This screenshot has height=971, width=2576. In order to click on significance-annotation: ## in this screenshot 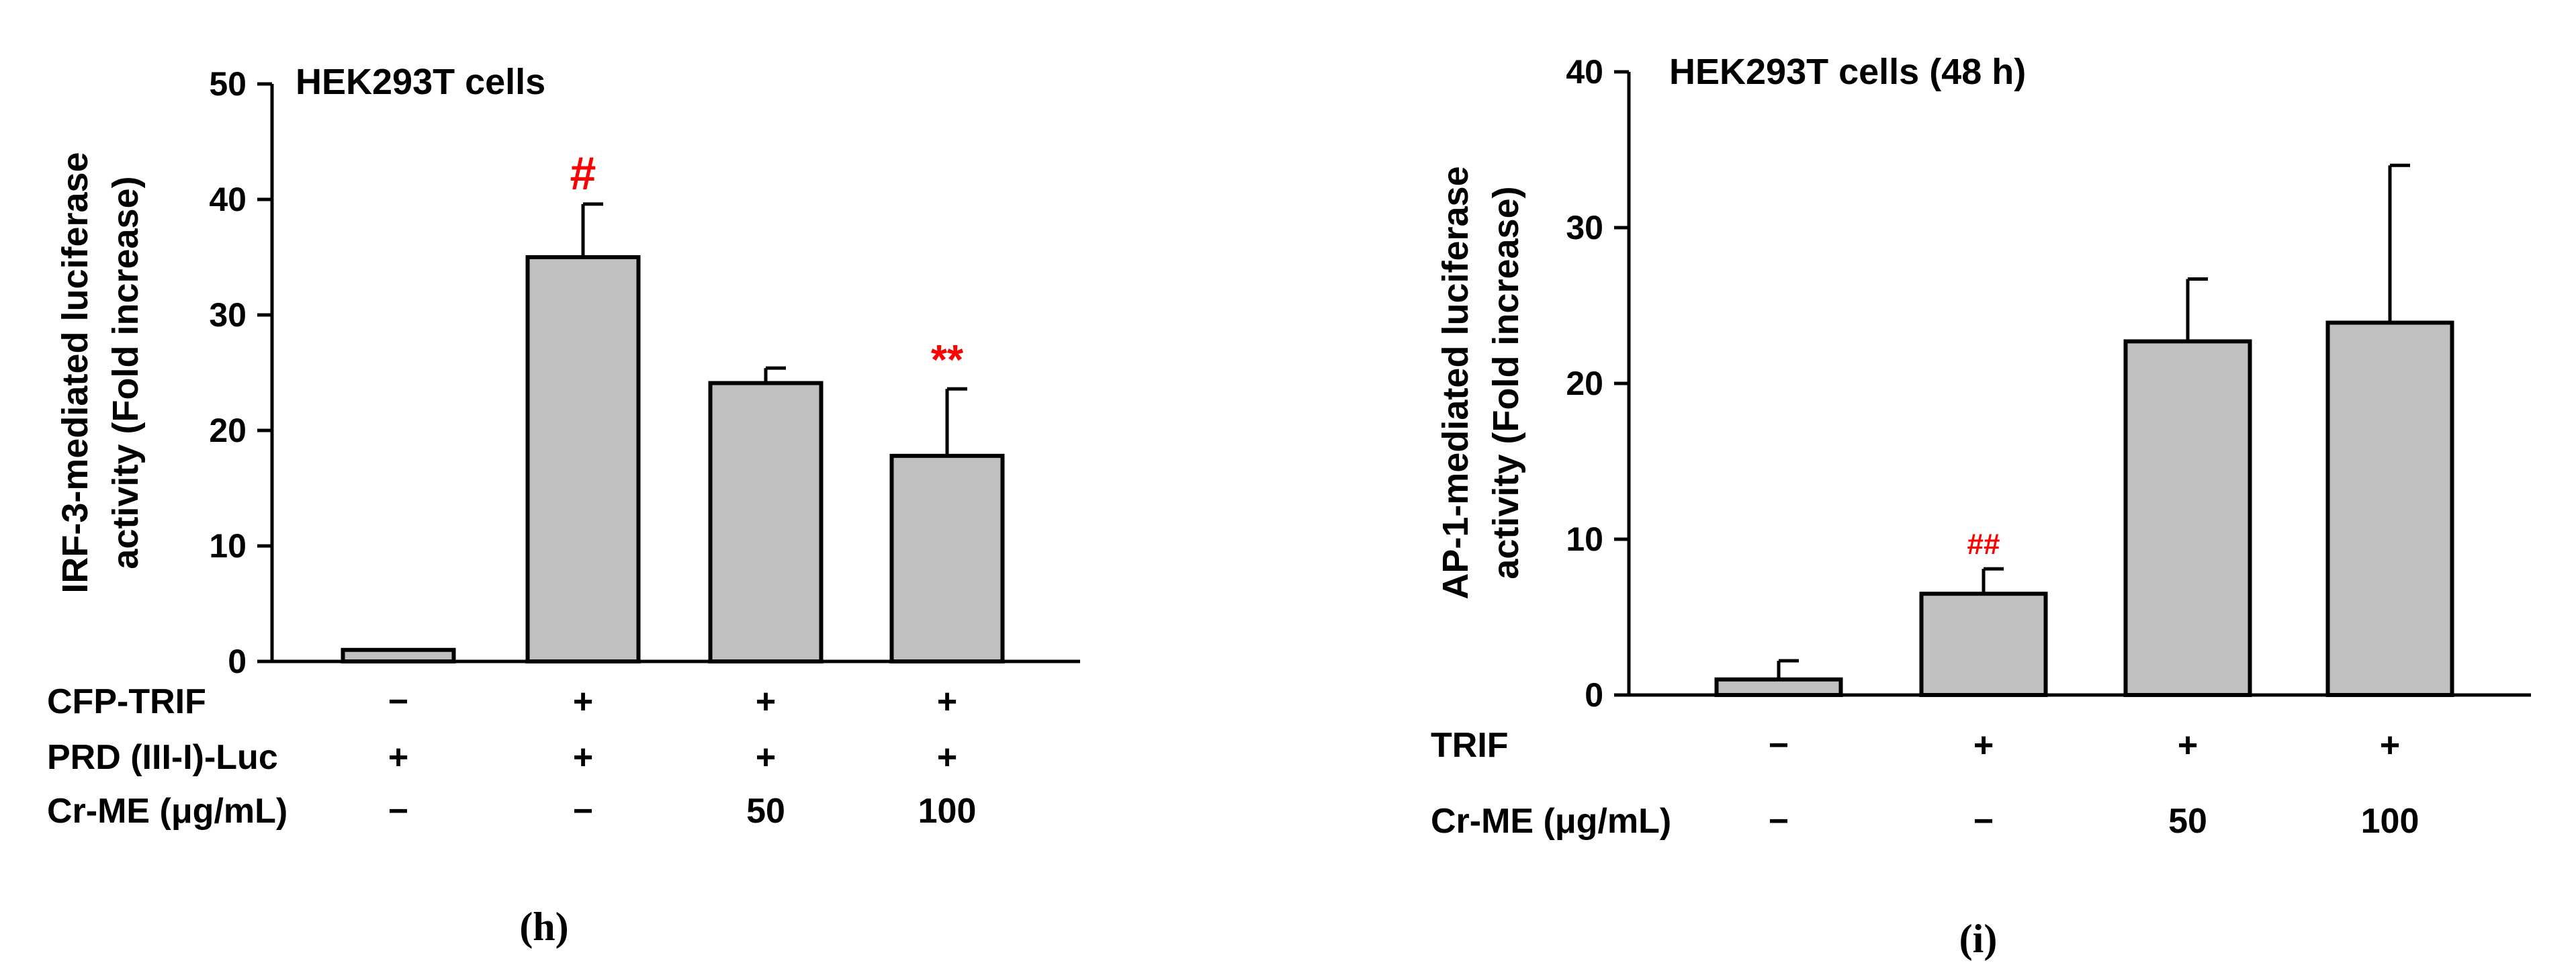, I will do `click(1984, 544)`.